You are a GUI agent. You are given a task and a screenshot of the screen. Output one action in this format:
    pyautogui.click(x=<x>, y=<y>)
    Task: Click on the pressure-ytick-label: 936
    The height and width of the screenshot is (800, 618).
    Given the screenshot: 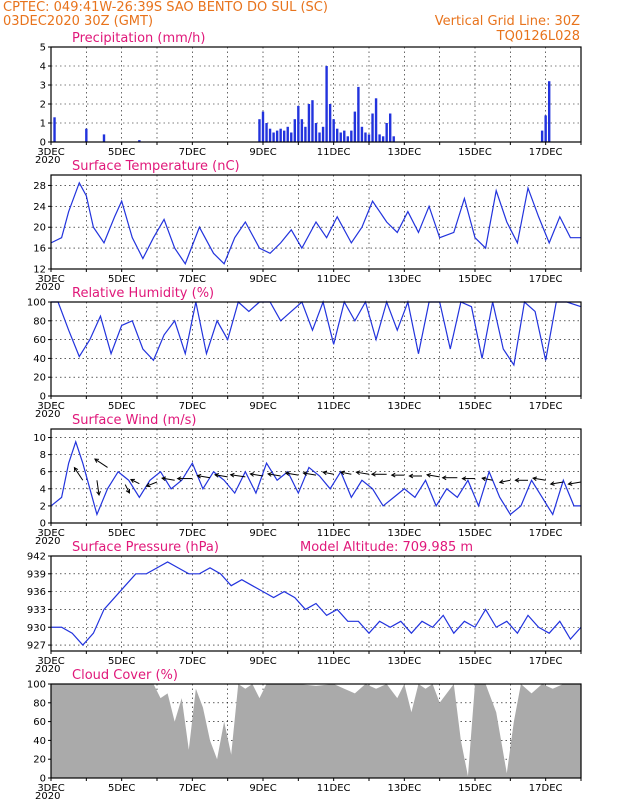 What is the action you would take?
    pyautogui.click(x=36, y=592)
    